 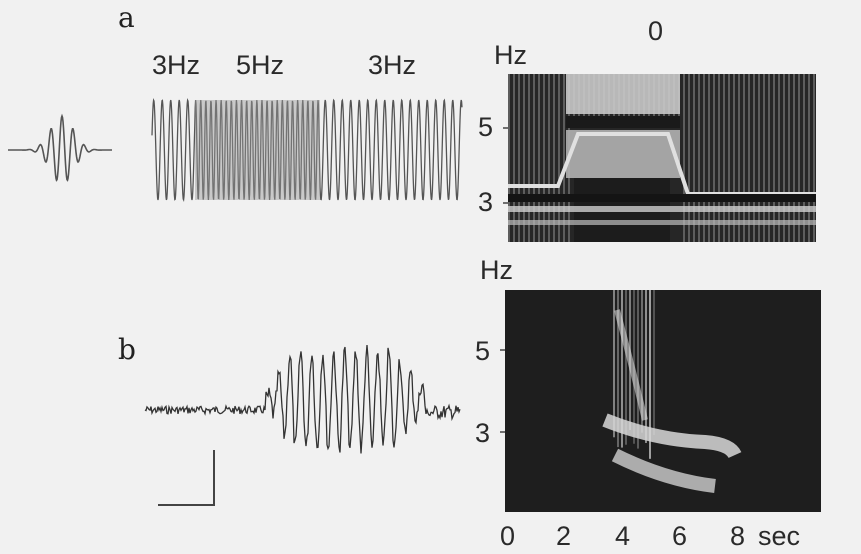 I want to click on panel-a-top-label: 0, so click(x=656, y=31).